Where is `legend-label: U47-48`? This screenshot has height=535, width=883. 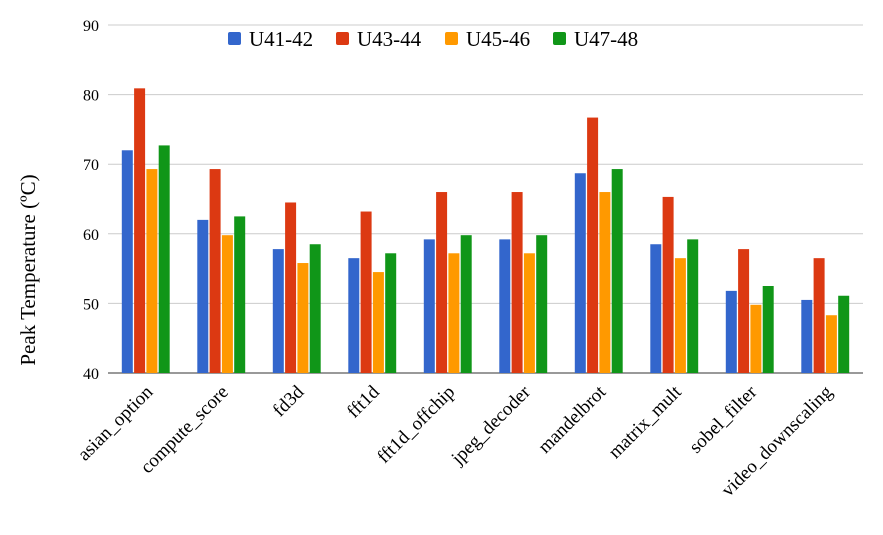
legend-label: U47-48 is located at coordinates (606, 39).